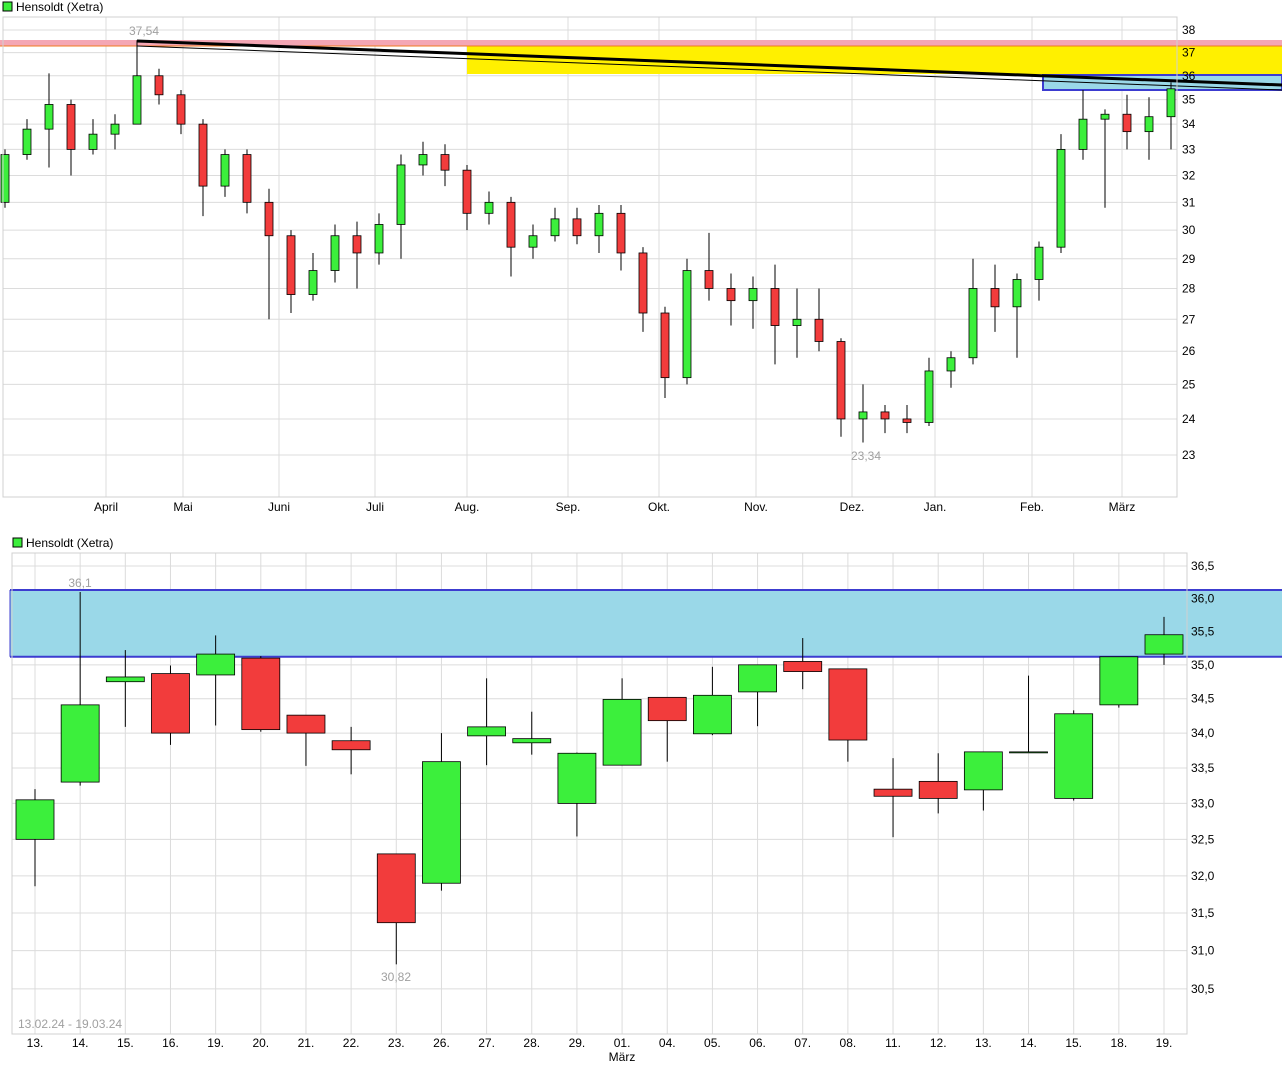  Describe the element at coordinates (1203, 951) in the screenshot. I see `bottom-y-tick-label: 31,0` at that location.